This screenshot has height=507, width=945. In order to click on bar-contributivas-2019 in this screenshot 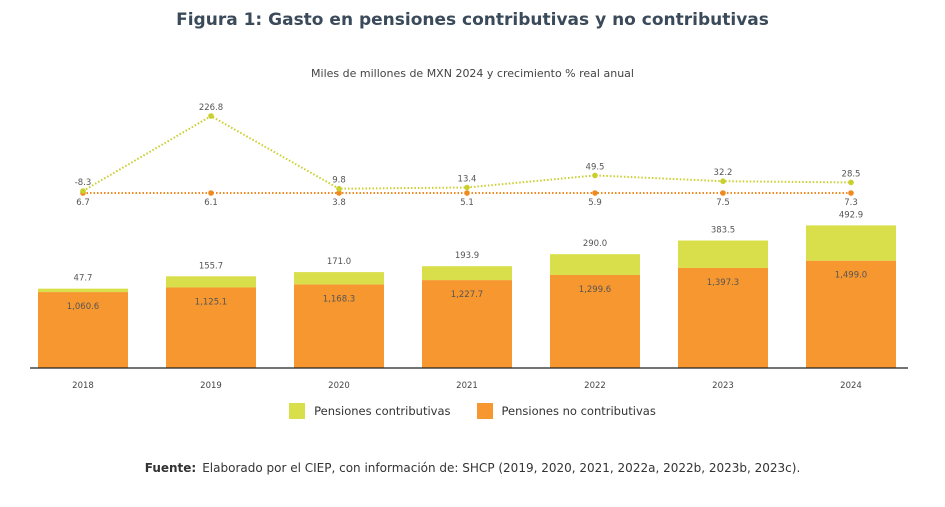, I will do `click(211, 282)`.